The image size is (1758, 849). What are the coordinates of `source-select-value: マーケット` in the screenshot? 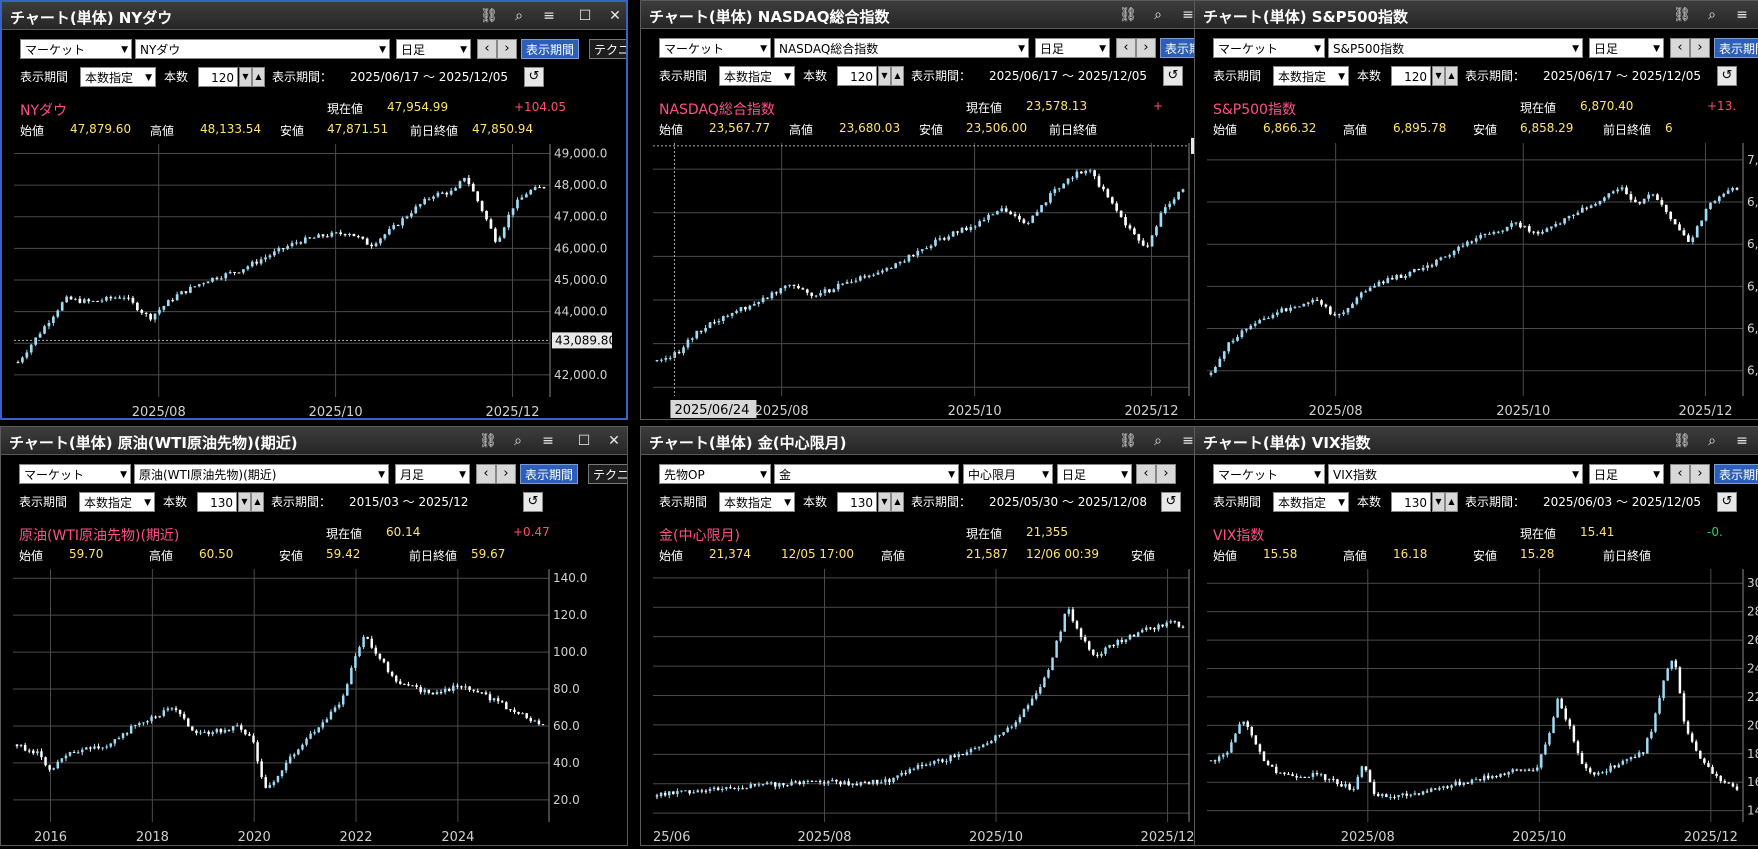 It's located at (694, 49).